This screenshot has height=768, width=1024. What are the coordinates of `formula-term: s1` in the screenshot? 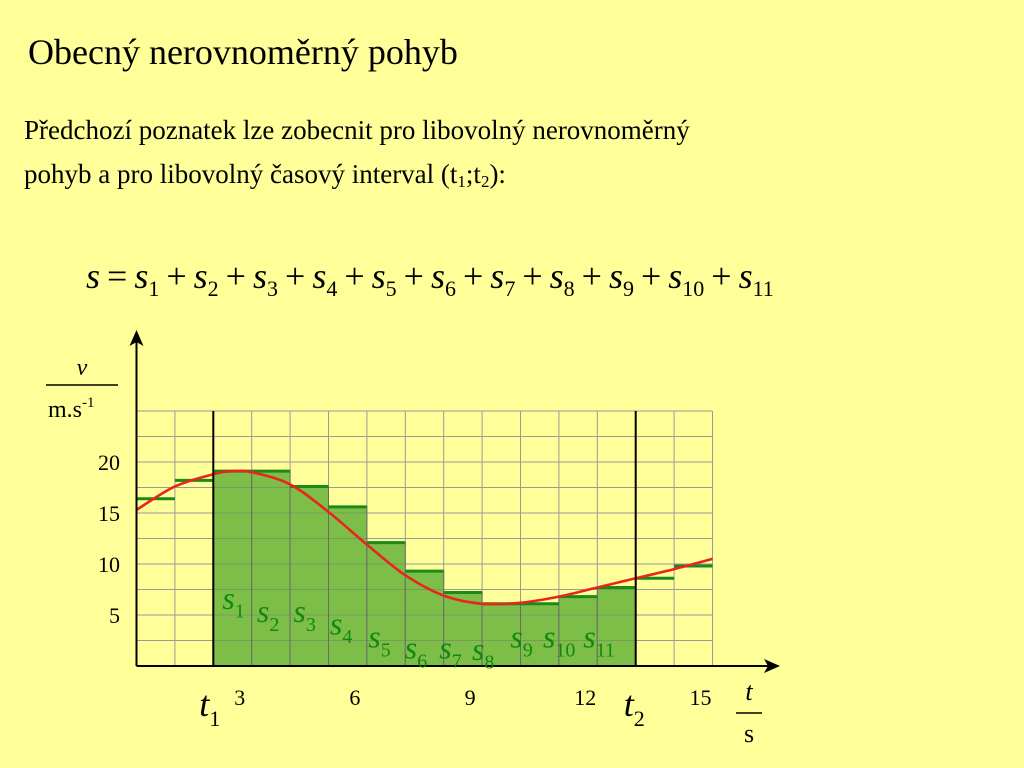 It's located at (146, 278).